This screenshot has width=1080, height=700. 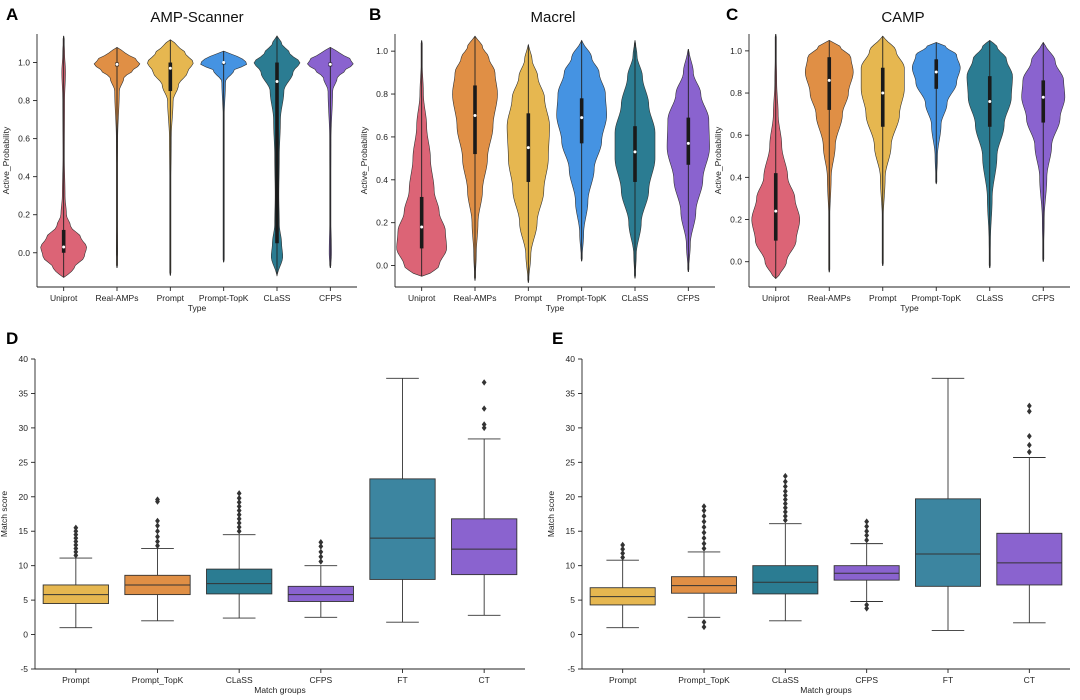 I want to click on x-tick-label-cfps: CFPS, so click(x=688, y=298).